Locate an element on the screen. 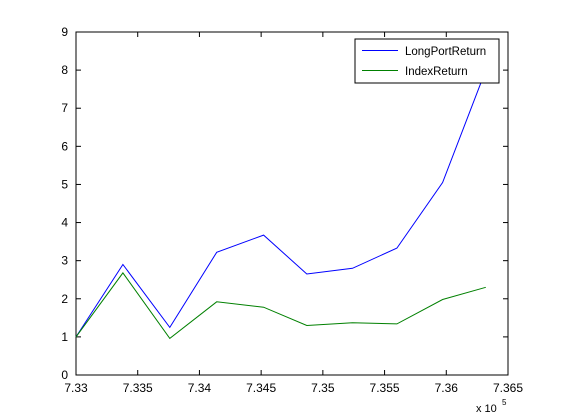 The height and width of the screenshot is (420, 561). x-multiplier-base: x 10 is located at coordinates (486, 409).